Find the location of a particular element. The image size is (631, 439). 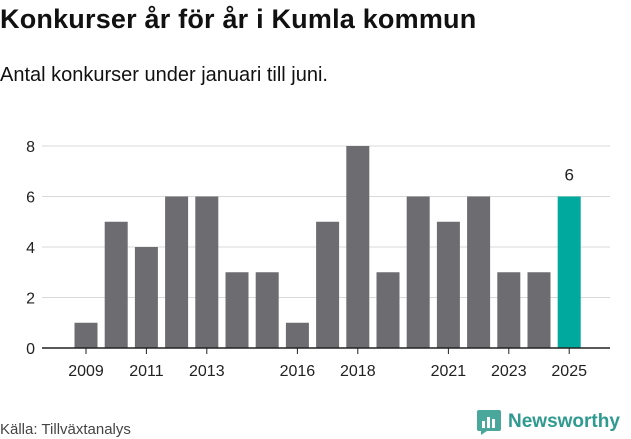

bar-2016 is located at coordinates (297, 335).